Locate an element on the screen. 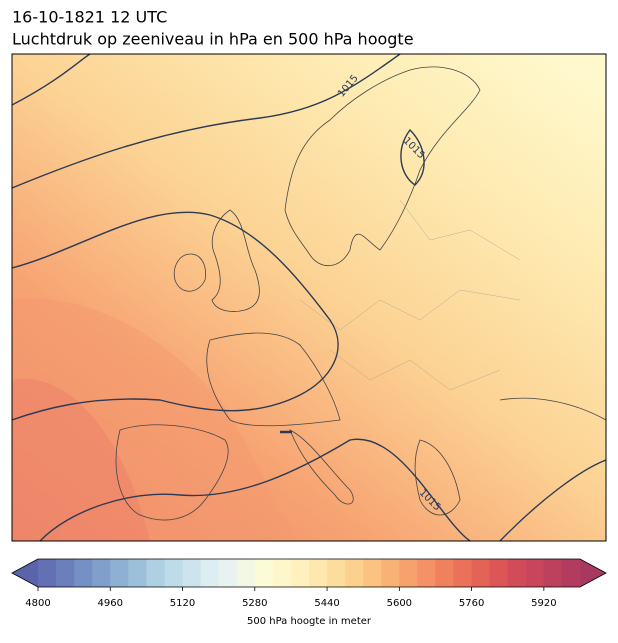 Image resolution: width=618 pixels, height=643 pixels. colorbar-tick-label: 5600 is located at coordinates (399, 603).